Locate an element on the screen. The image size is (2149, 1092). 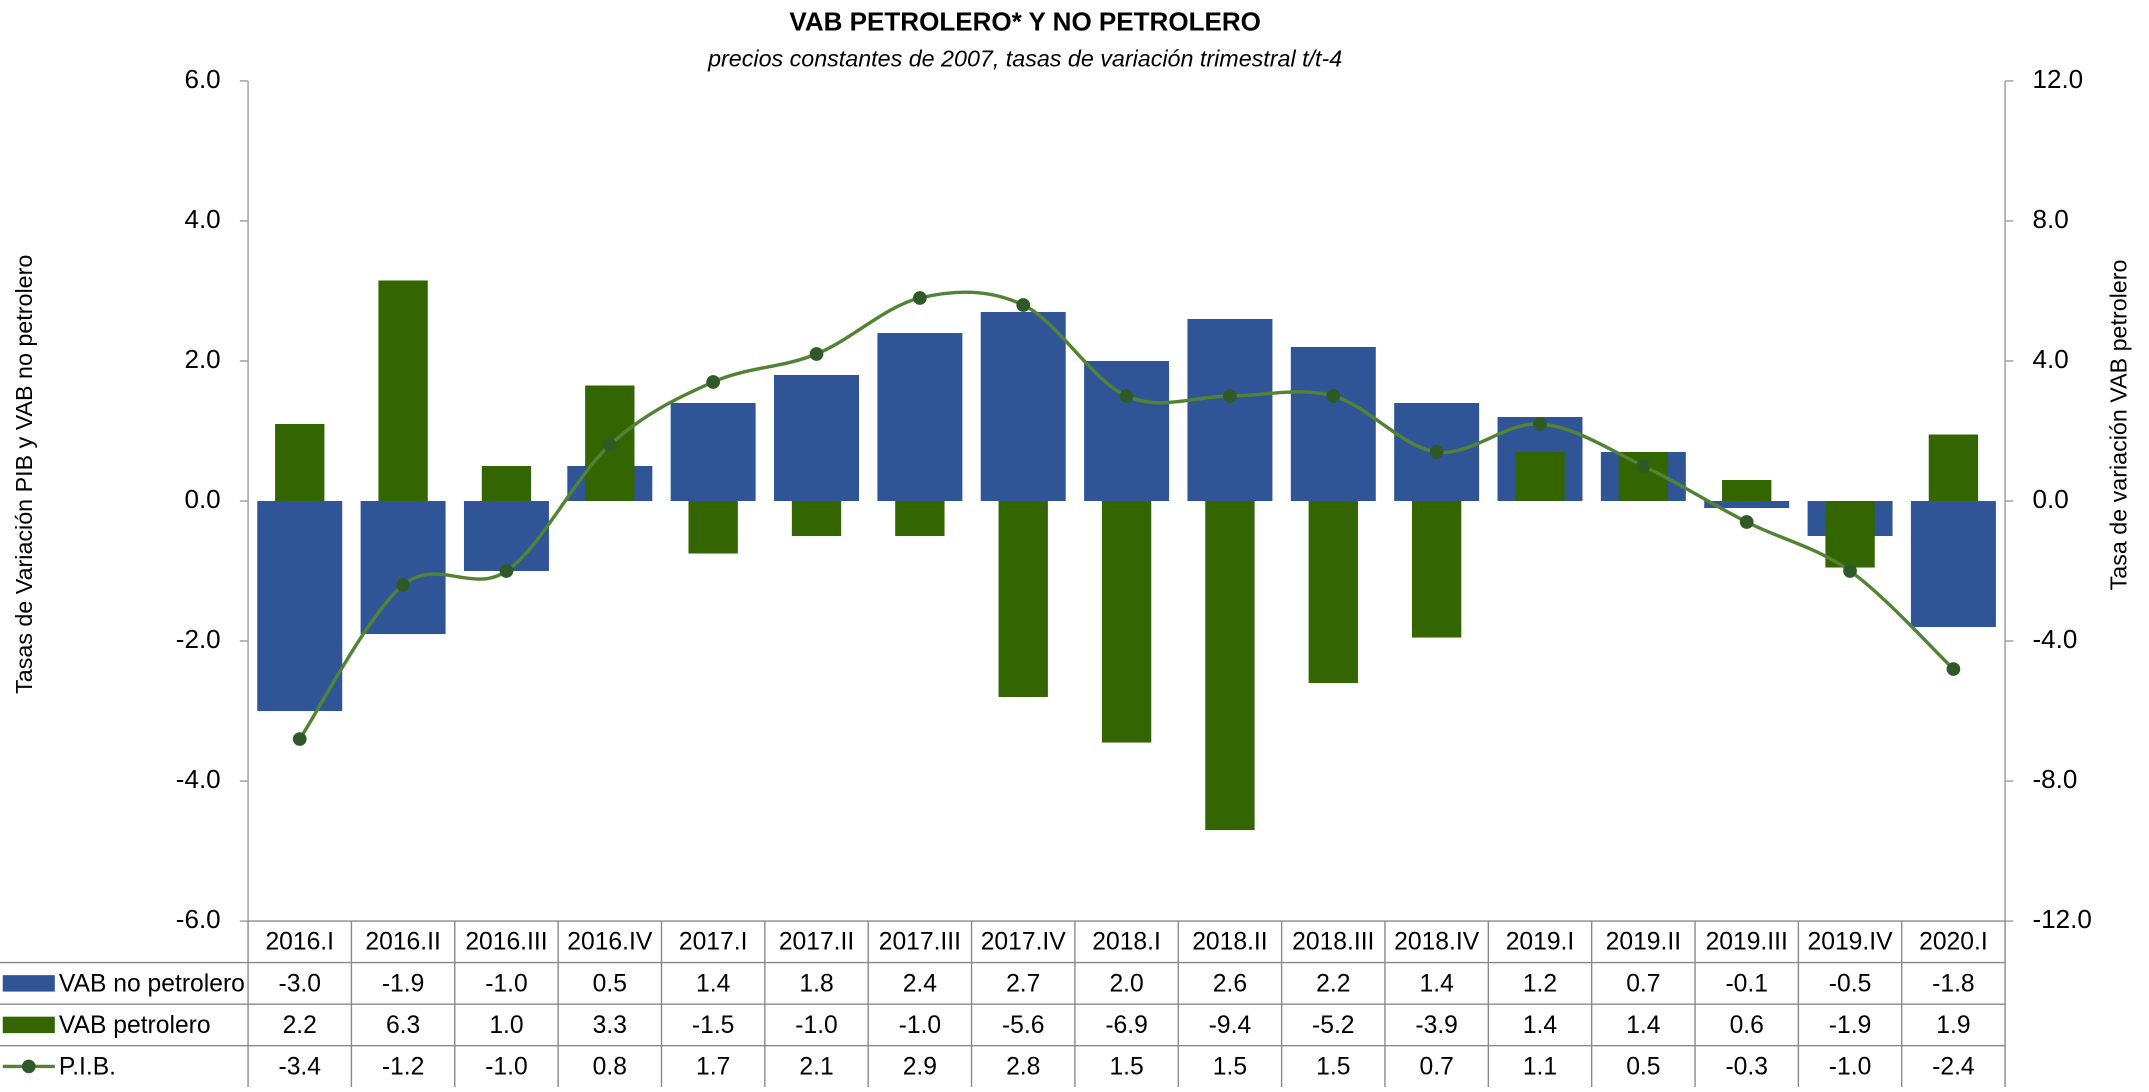
y2-tick-label: -4.0 is located at coordinates (2055, 639).